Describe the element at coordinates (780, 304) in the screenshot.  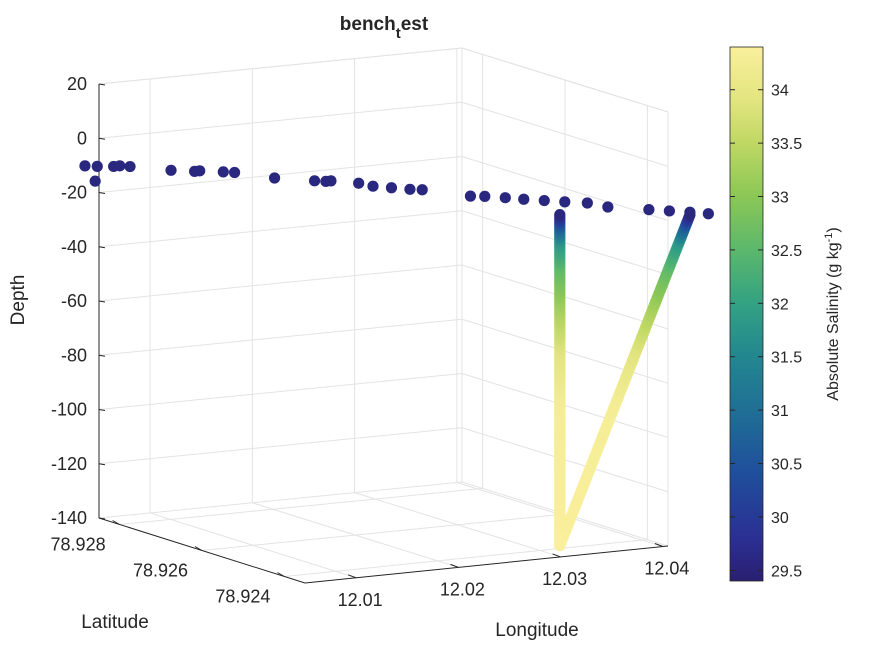
I see `colorbar-tick-label: 32` at that location.